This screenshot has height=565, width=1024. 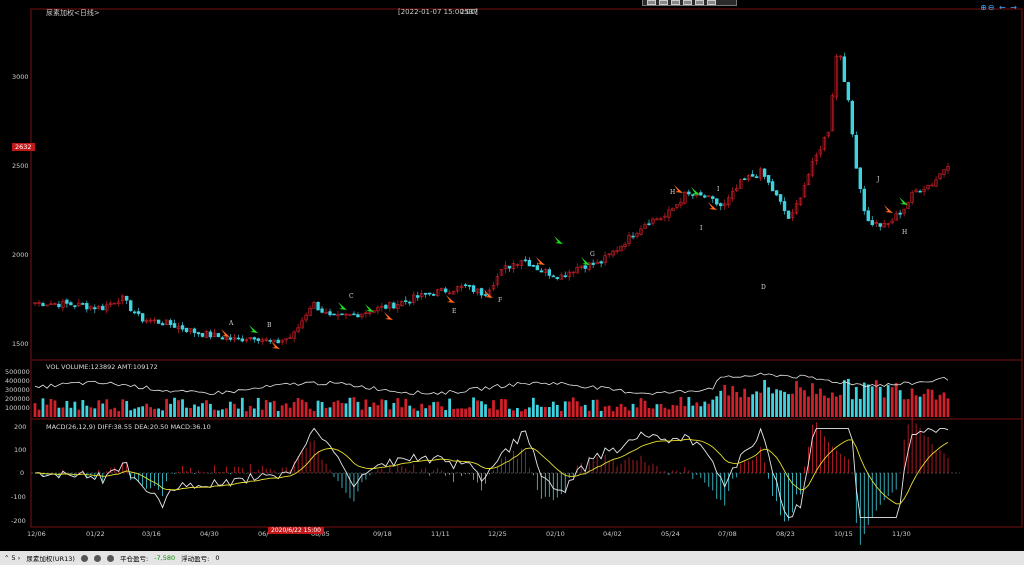 I want to click on date-axis-label: 11/30, so click(x=901, y=534).